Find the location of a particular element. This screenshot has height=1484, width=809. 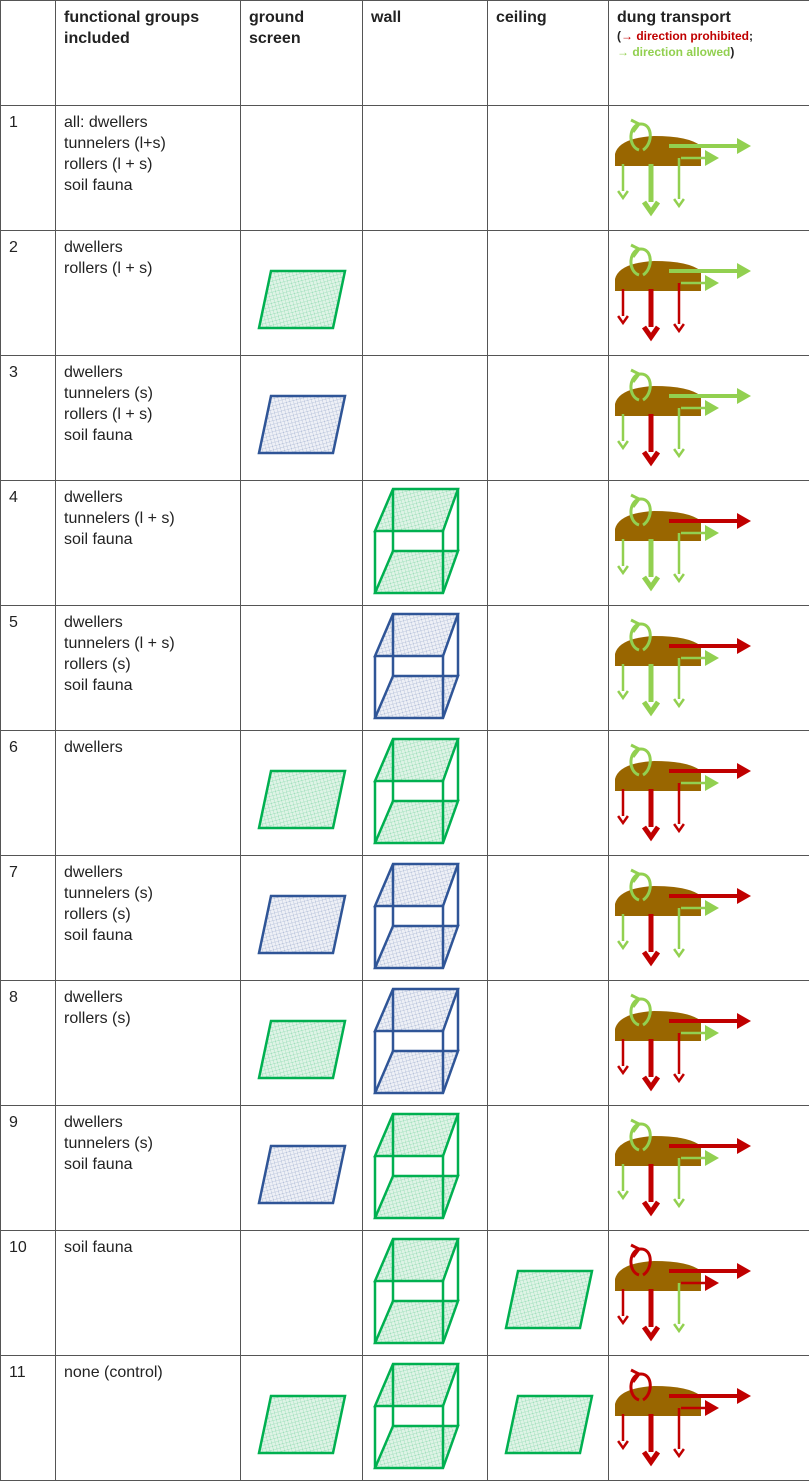

header-text: ceiling is located at coordinates (521, 17).